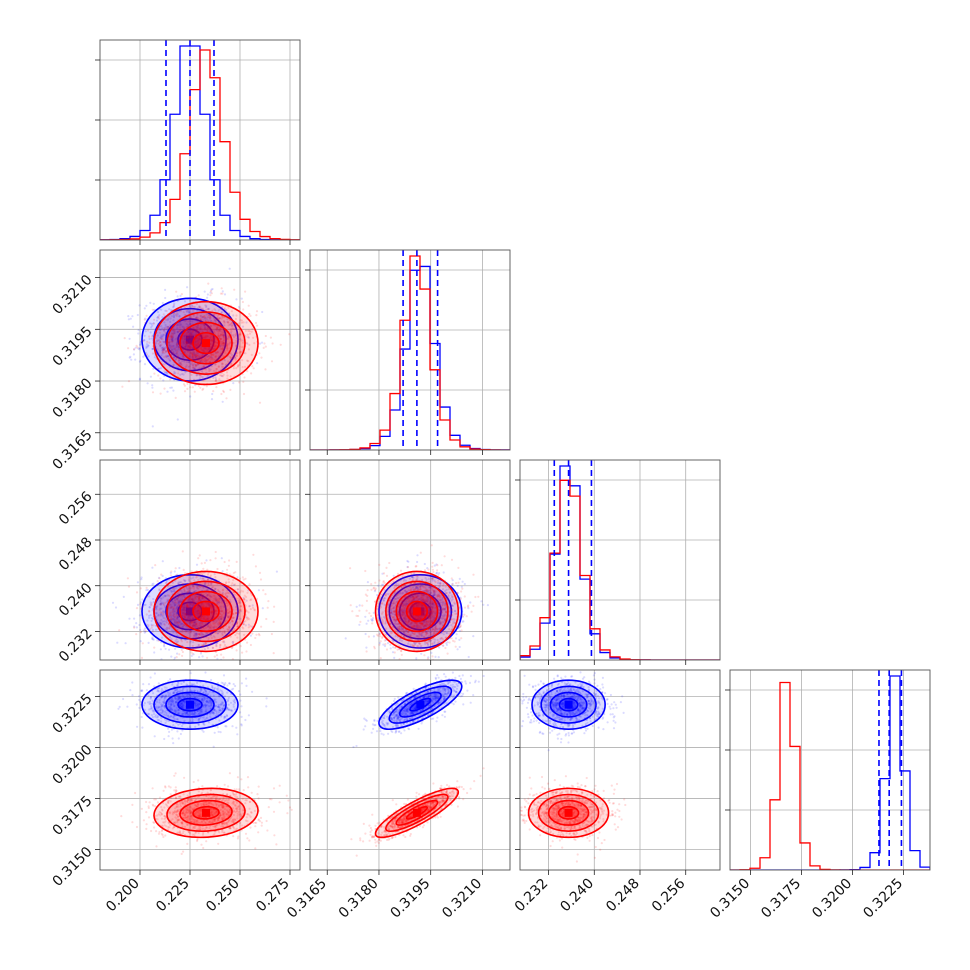  What do you see at coordinates (76, 600) in the screenshot?
I see `y-tick-label-2-1: 0.240` at bounding box center [76, 600].